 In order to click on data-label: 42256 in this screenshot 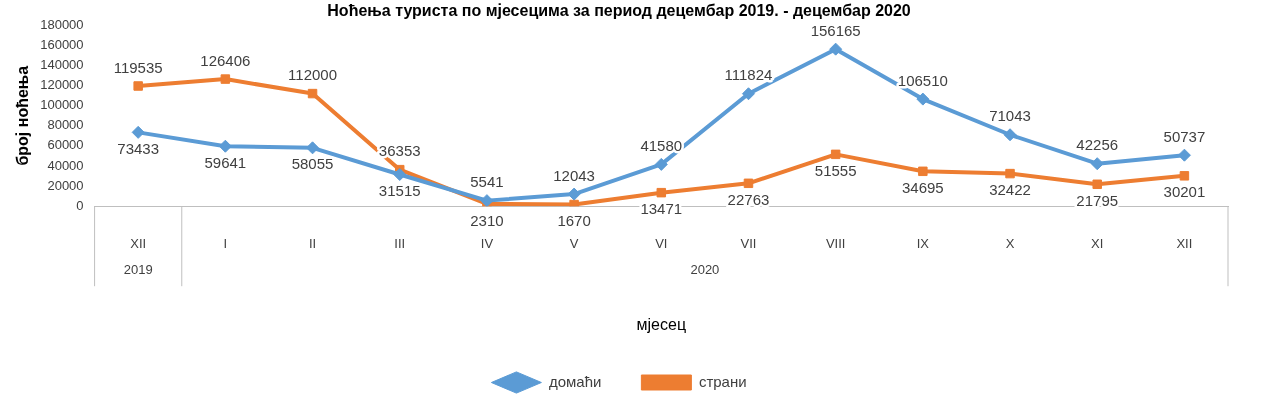, I will do `click(1097, 145)`.